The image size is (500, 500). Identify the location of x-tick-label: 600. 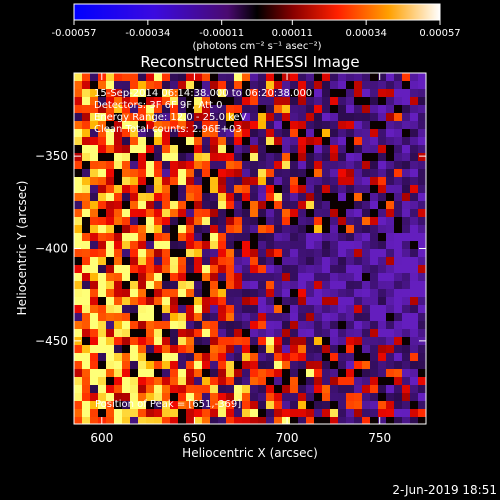
(101, 438).